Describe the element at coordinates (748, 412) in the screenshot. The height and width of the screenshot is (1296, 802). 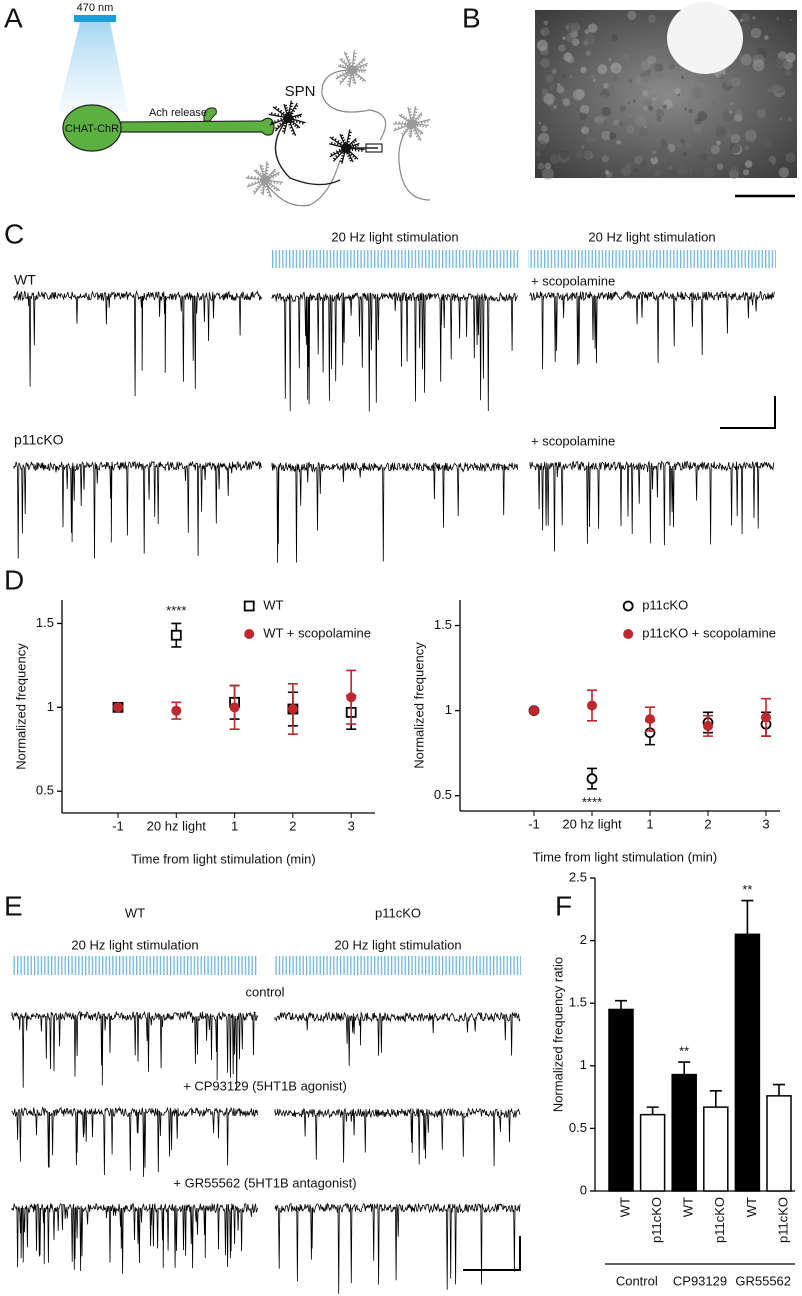
I see `scale-bar` at that location.